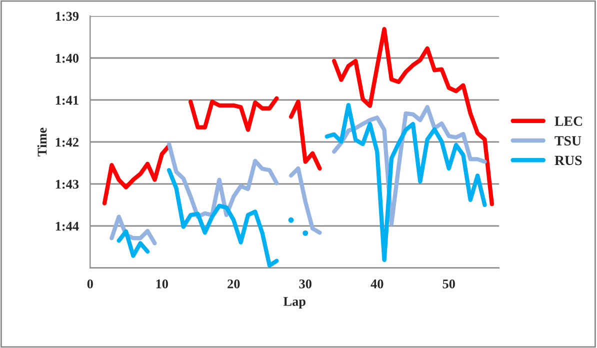 The height and width of the screenshot is (348, 597). I want to click on legend-label: RUS, so click(568, 161).